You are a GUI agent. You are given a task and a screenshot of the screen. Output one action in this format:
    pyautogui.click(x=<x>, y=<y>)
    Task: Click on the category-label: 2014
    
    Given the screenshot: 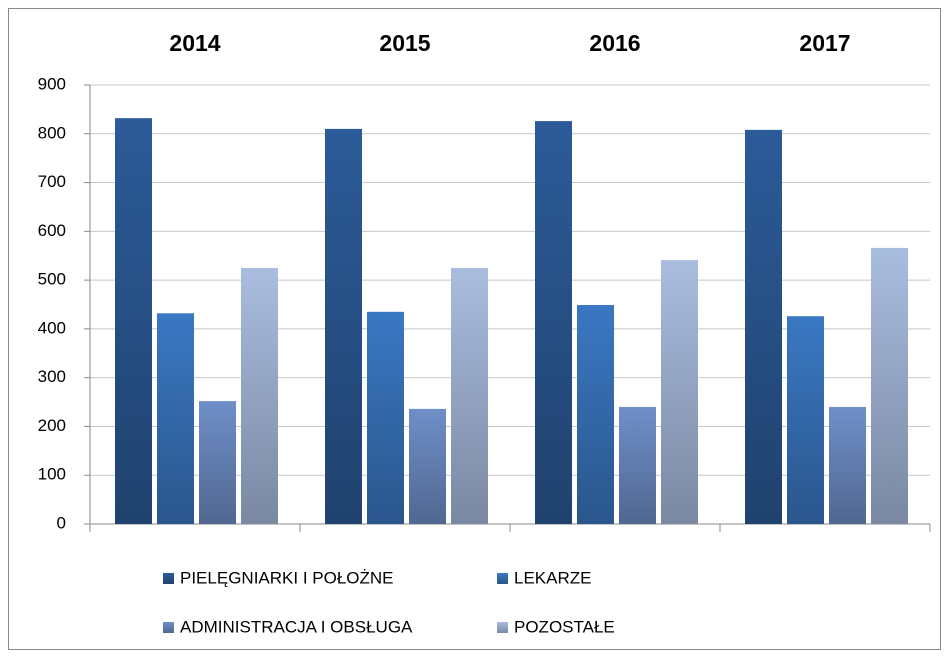 What is the action you would take?
    pyautogui.click(x=194, y=43)
    